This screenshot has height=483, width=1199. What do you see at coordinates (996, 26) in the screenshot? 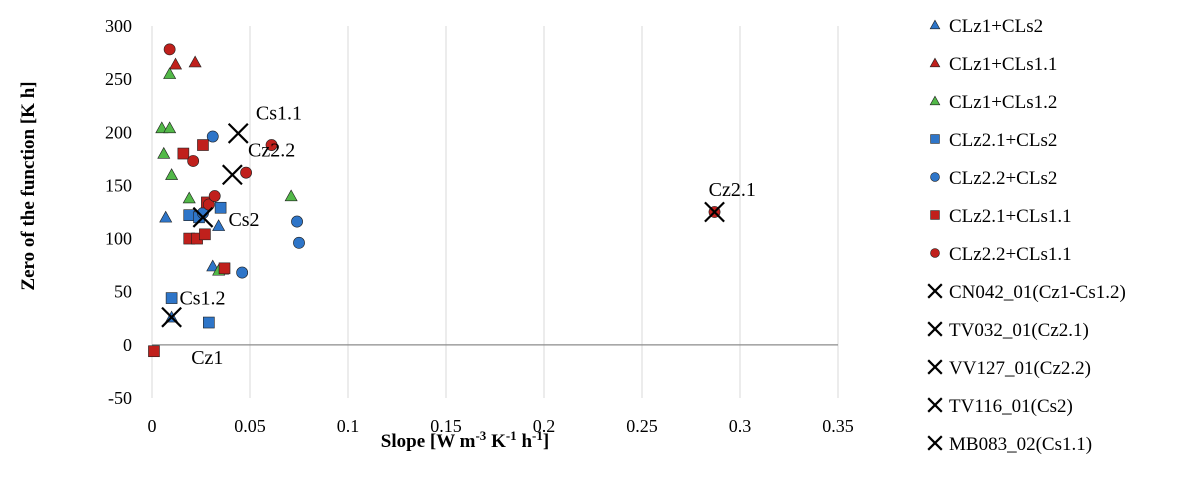
I see `legend-label: CLz1+CLs2` at bounding box center [996, 26].